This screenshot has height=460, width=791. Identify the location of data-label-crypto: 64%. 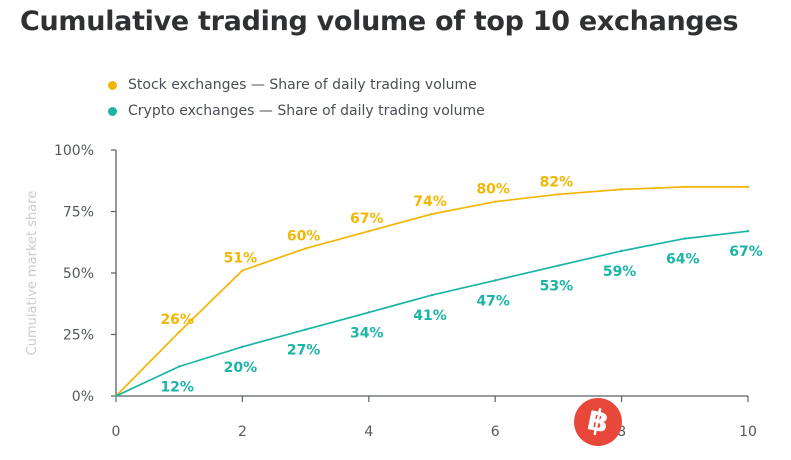
(683, 260).